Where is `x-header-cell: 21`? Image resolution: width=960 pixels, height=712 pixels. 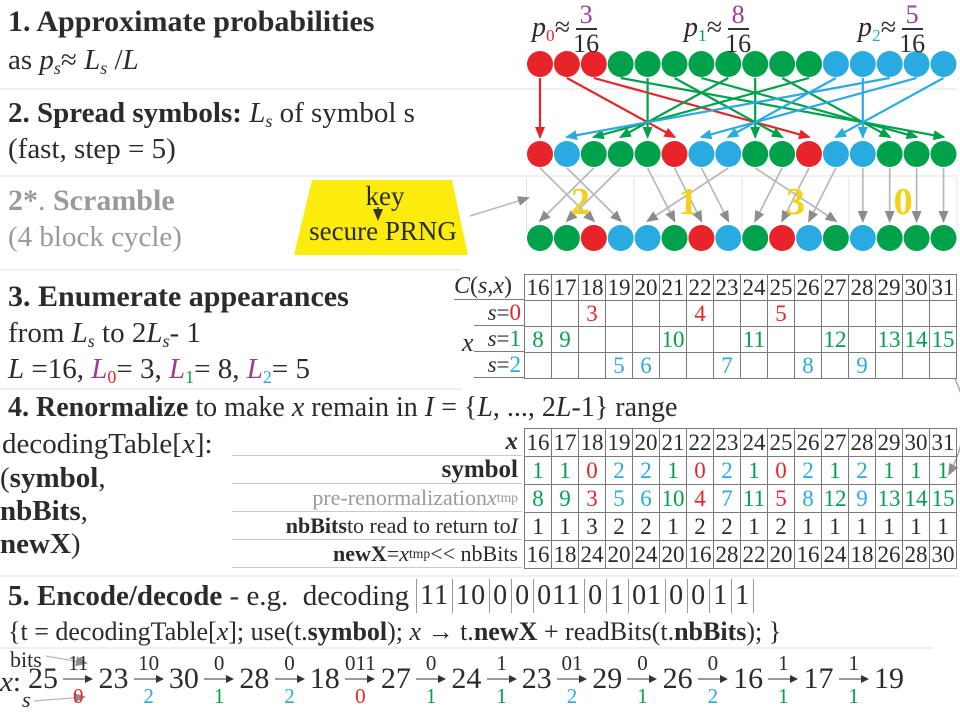 x-header-cell: 21 is located at coordinates (673, 443).